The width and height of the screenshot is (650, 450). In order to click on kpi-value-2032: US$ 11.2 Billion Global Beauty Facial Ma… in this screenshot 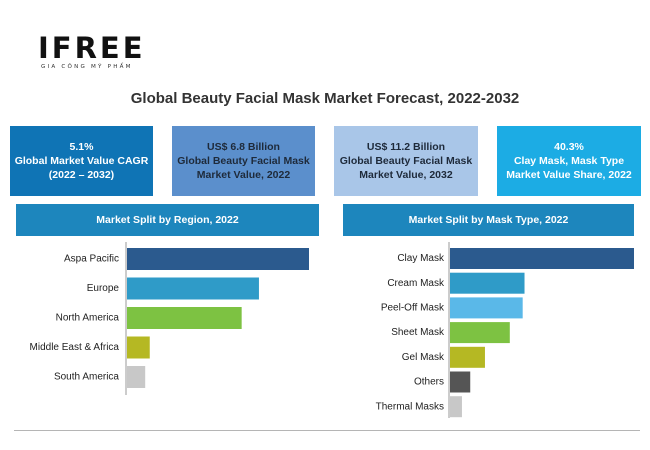, I will do `click(406, 161)`.